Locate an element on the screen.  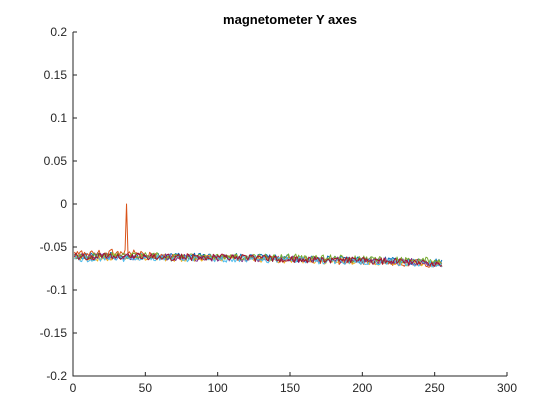
y-tick-label: 0.05 is located at coordinates (56, 161).